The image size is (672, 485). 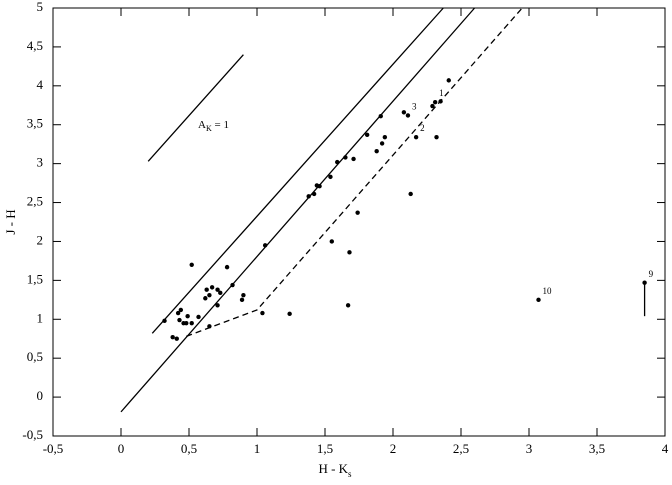 What do you see at coordinates (597, 448) in the screenshot?
I see `x-tick-label: 3,5` at bounding box center [597, 448].